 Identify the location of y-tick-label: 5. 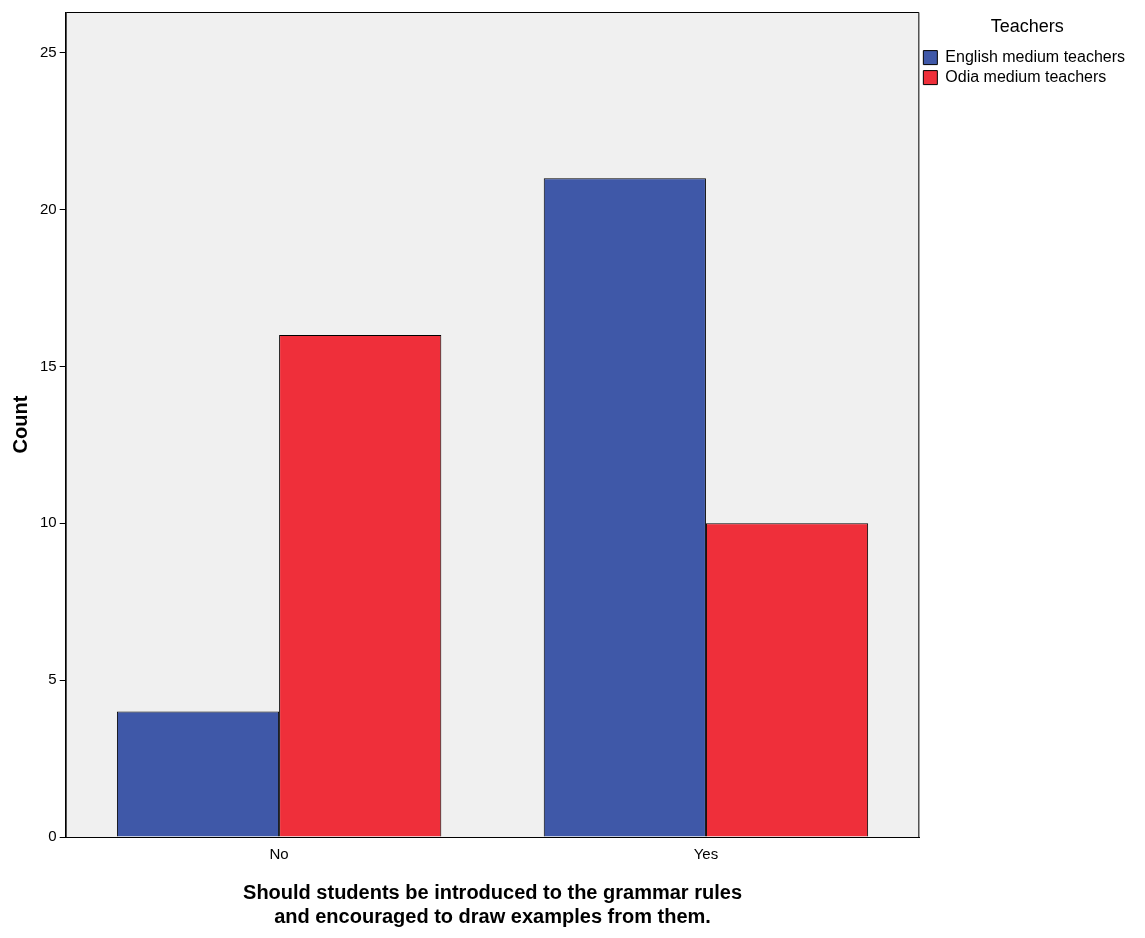
(52, 679).